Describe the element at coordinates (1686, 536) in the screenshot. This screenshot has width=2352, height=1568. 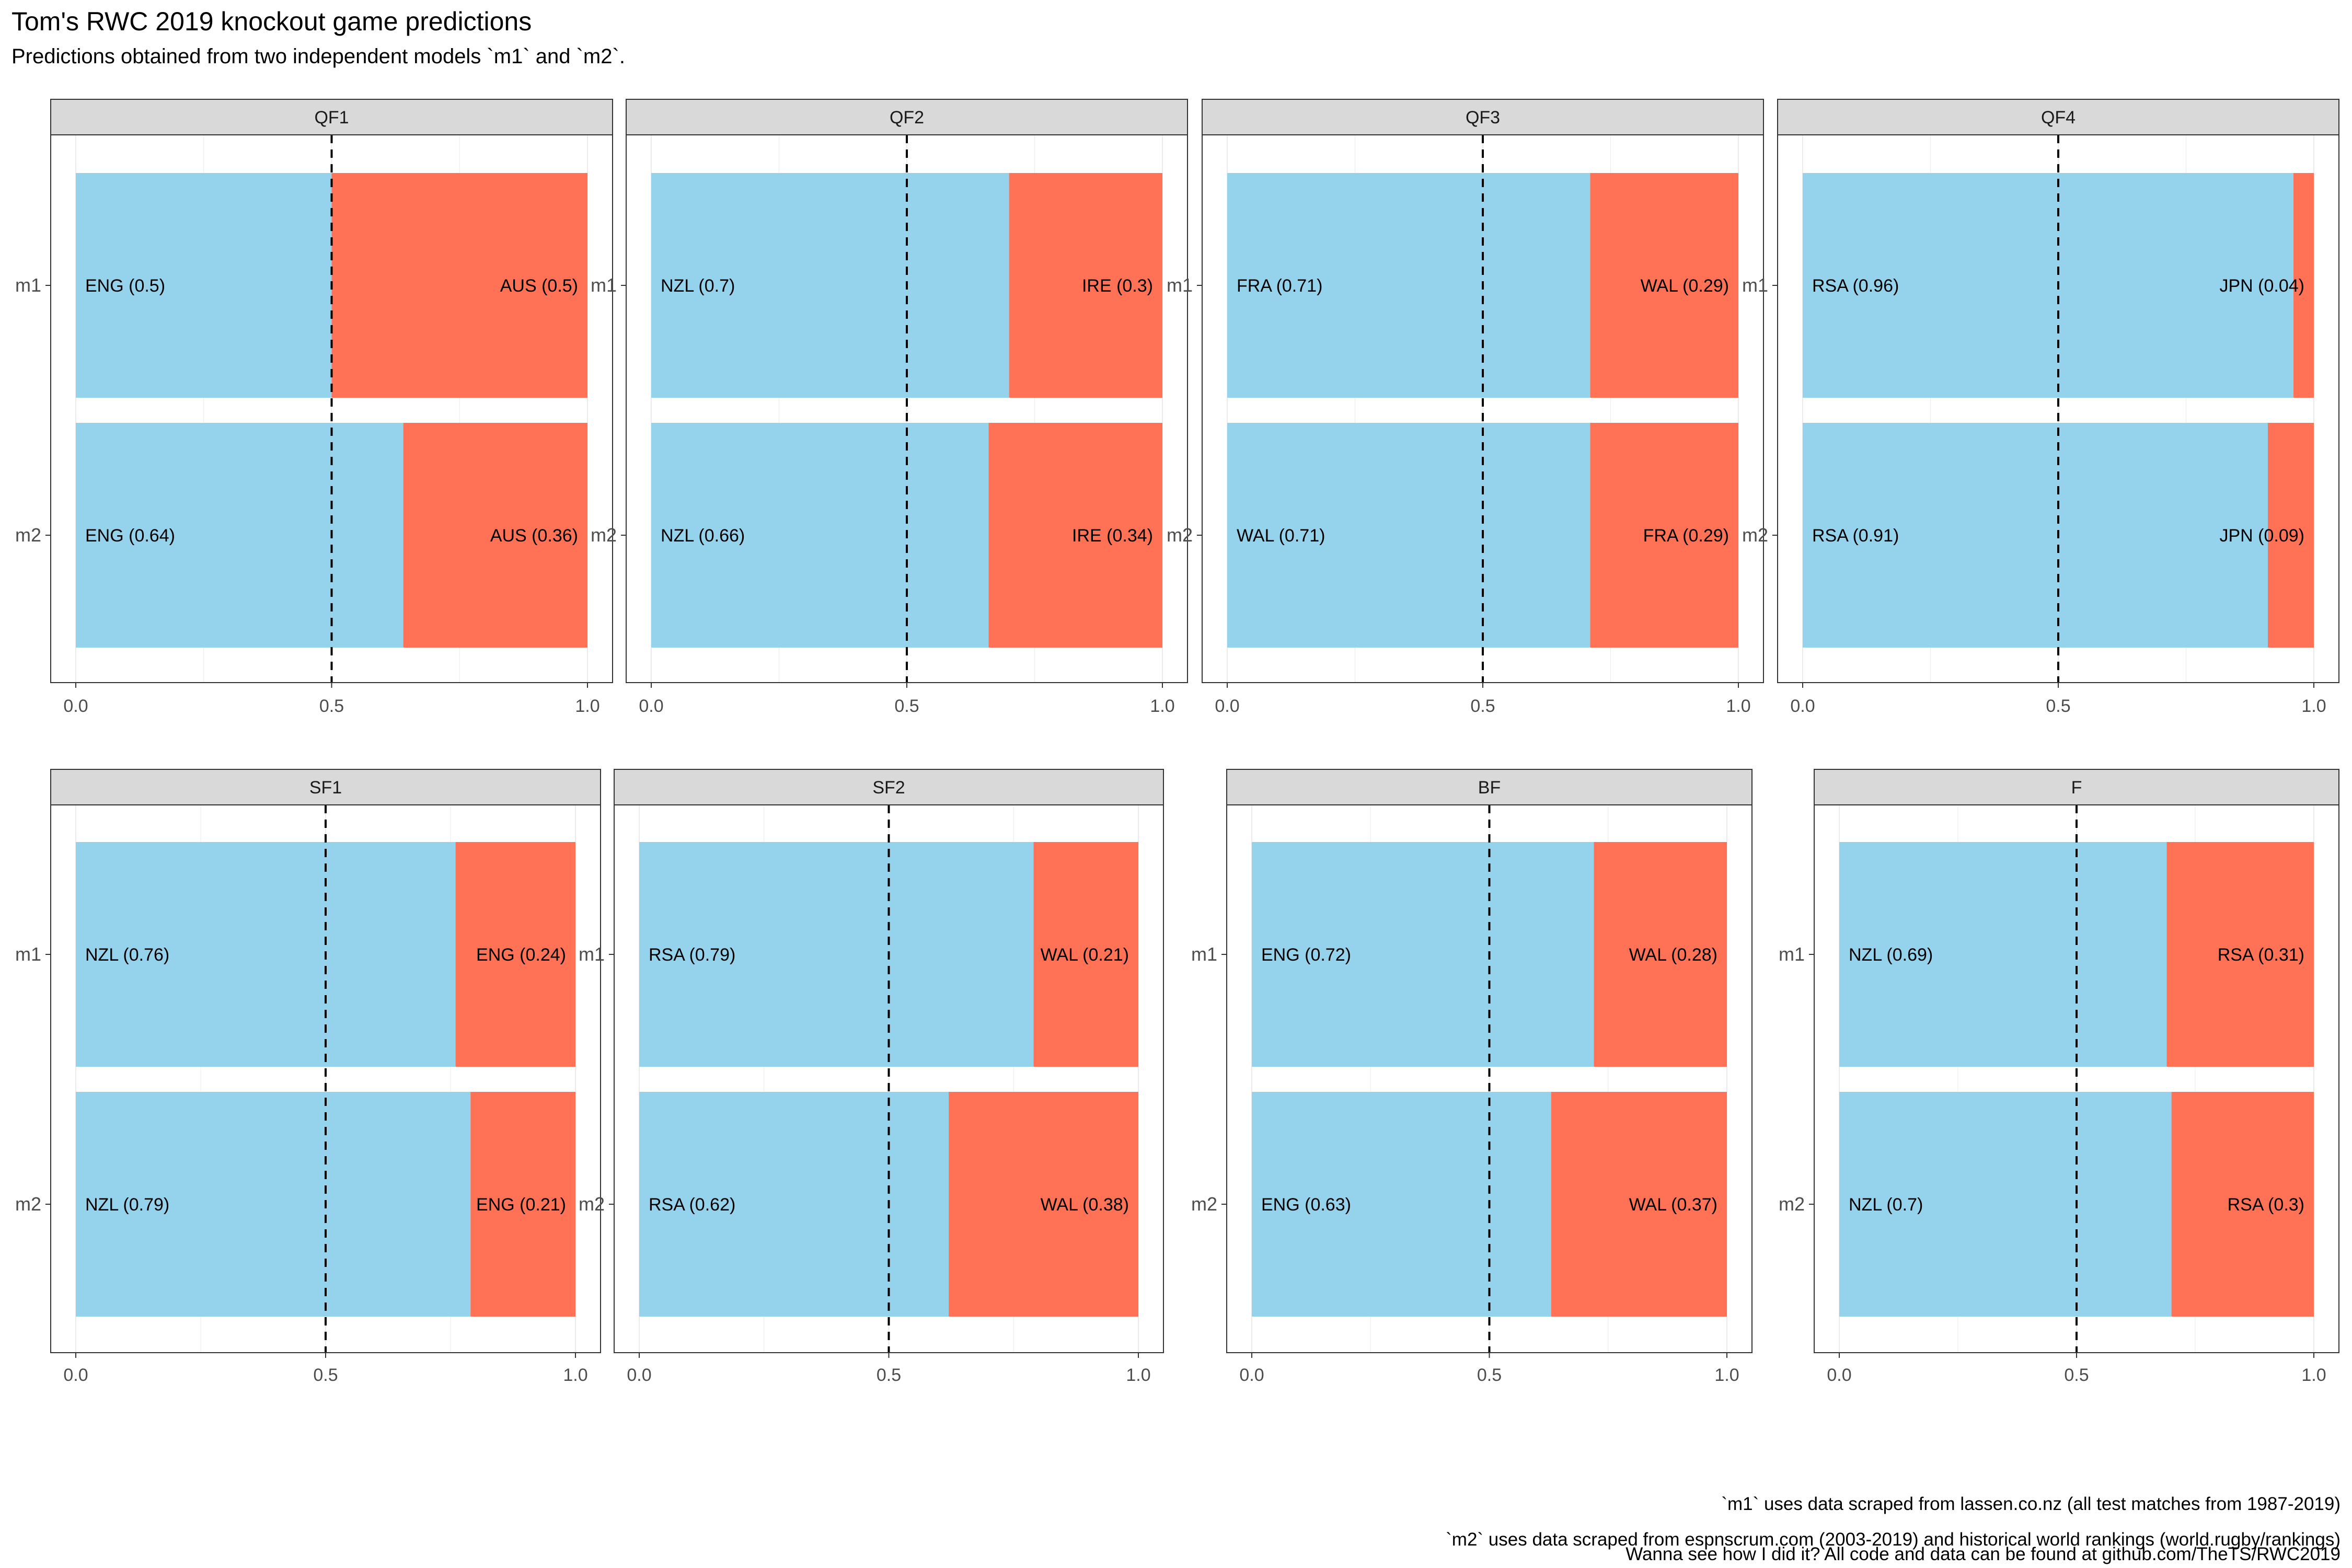
I see `data-label-right: FRA (0.29)` at that location.